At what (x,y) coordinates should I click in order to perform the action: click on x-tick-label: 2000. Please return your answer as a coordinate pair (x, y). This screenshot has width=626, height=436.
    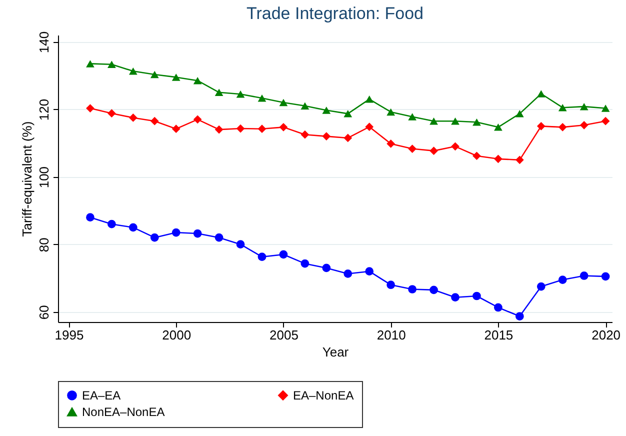
    Looking at the image, I should click on (177, 335).